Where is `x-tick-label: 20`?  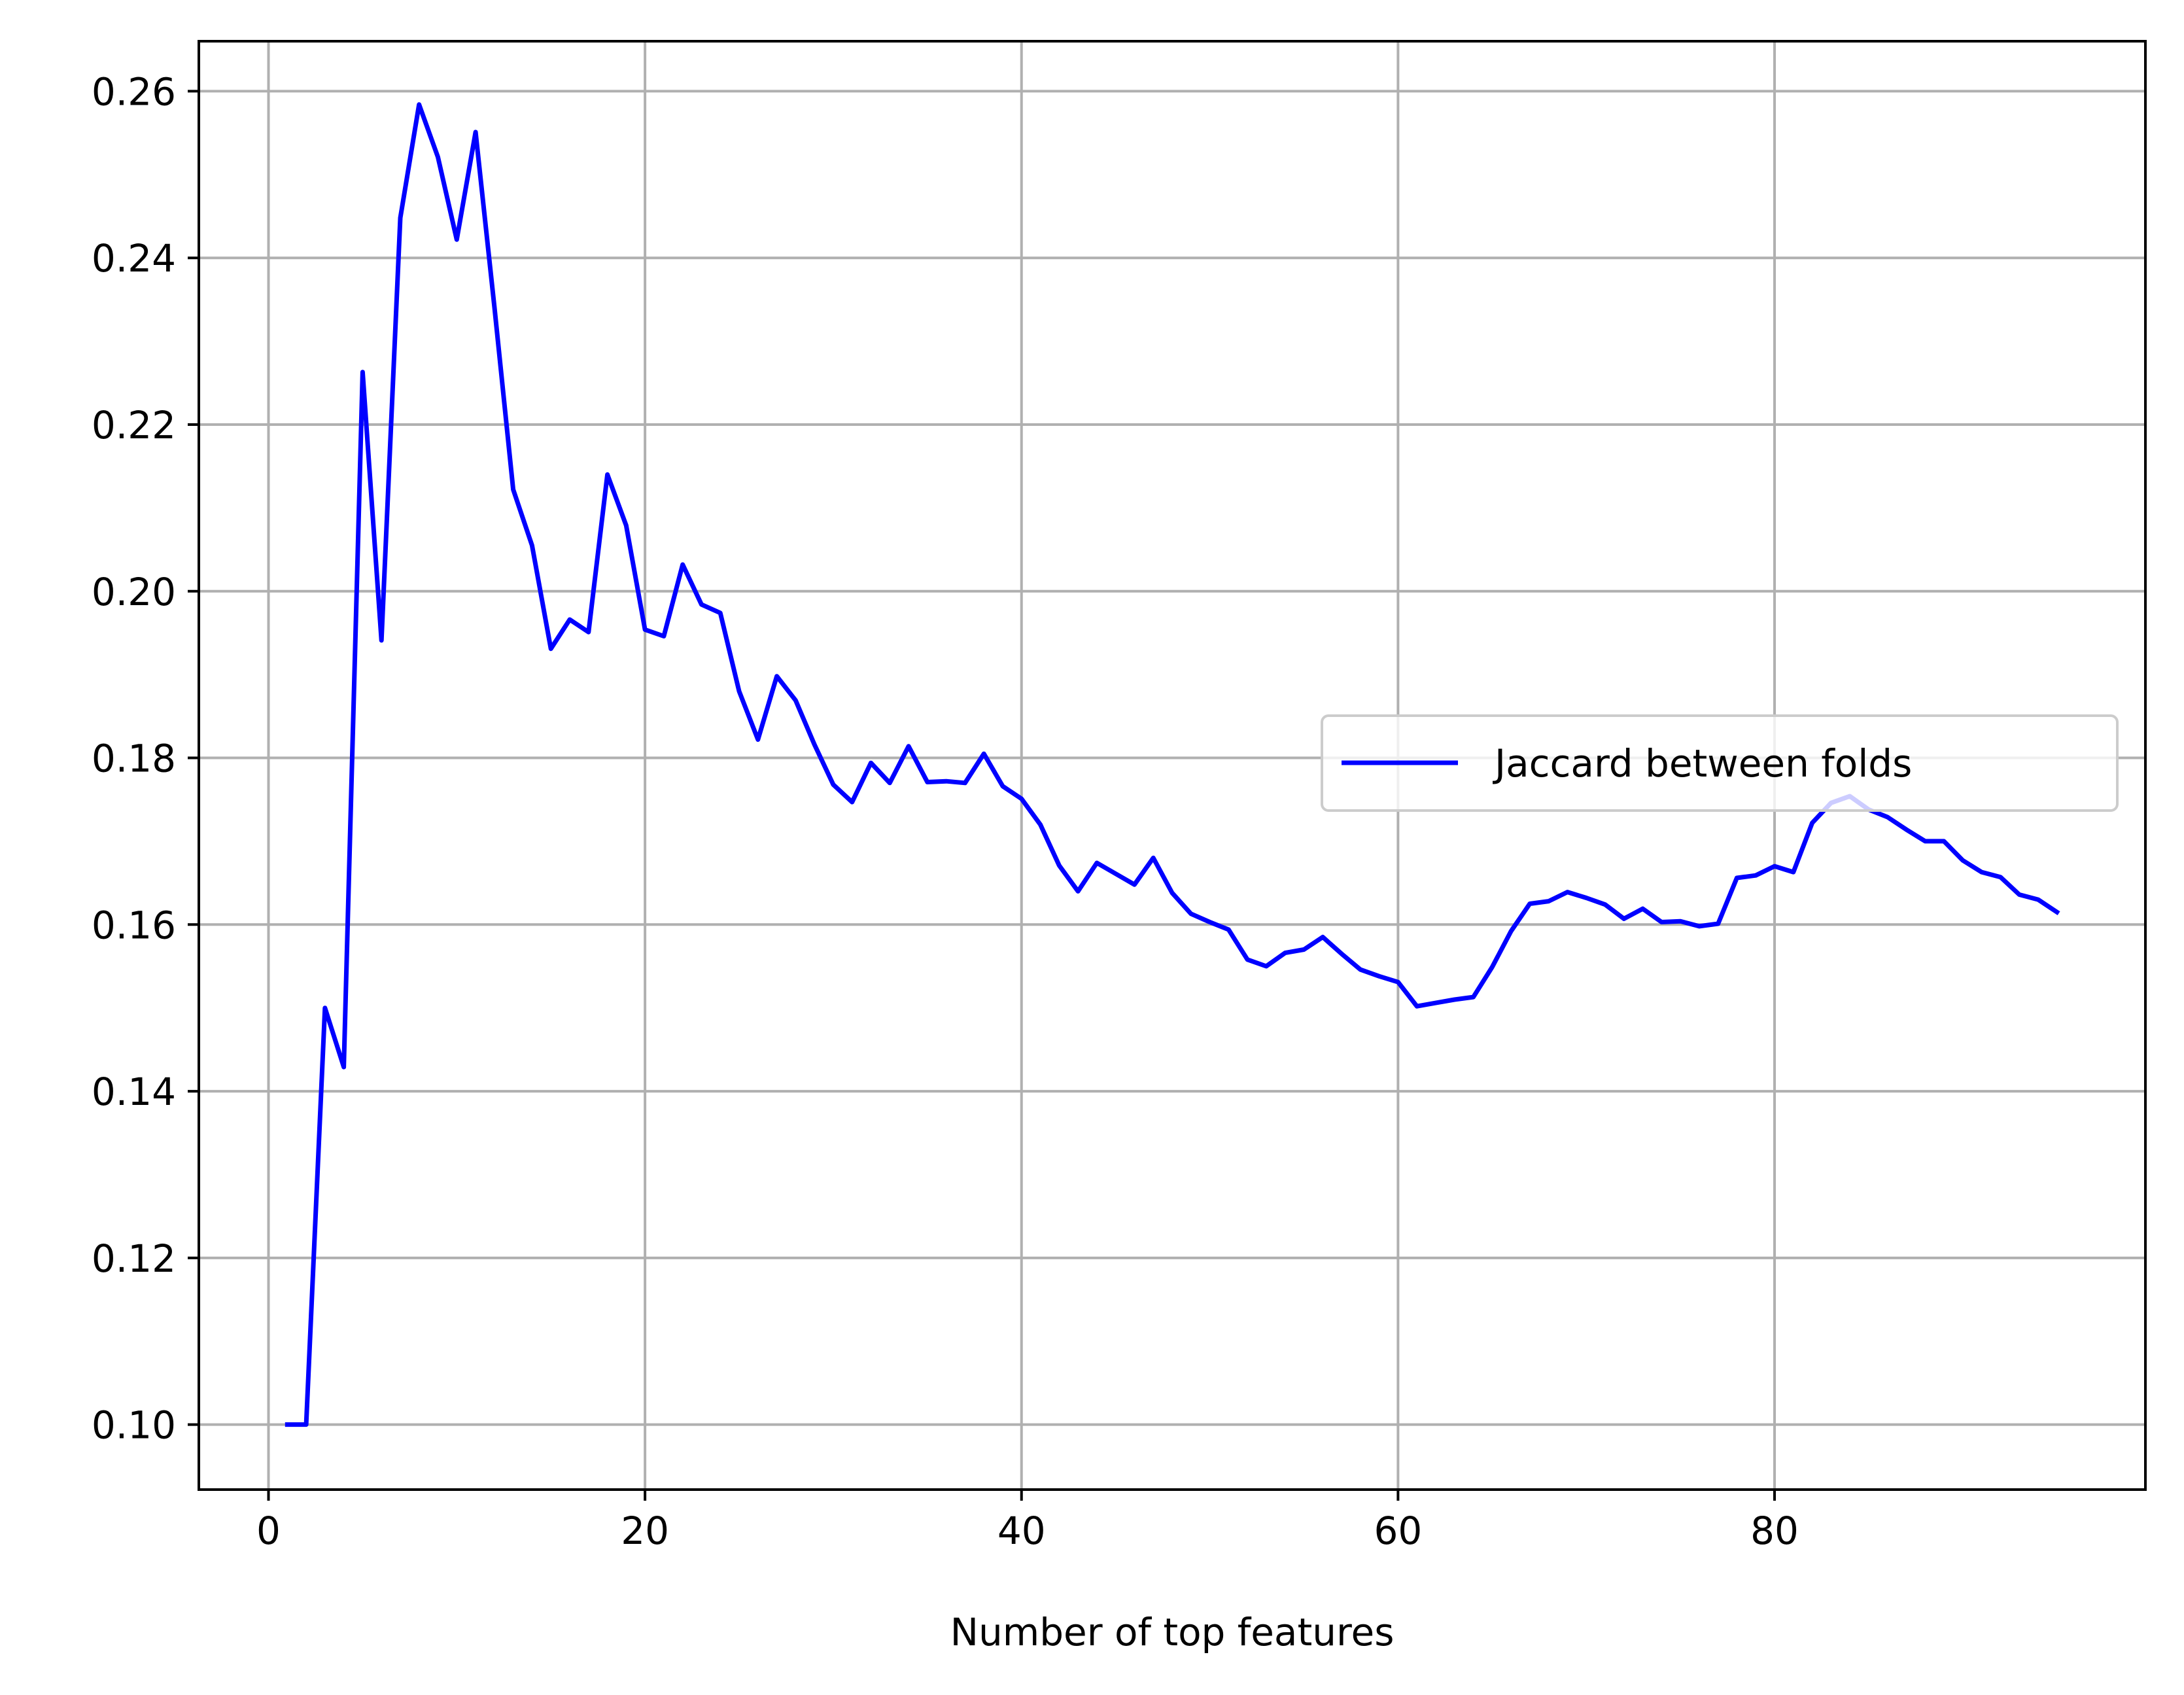
x-tick-label: 20 is located at coordinates (645, 1531).